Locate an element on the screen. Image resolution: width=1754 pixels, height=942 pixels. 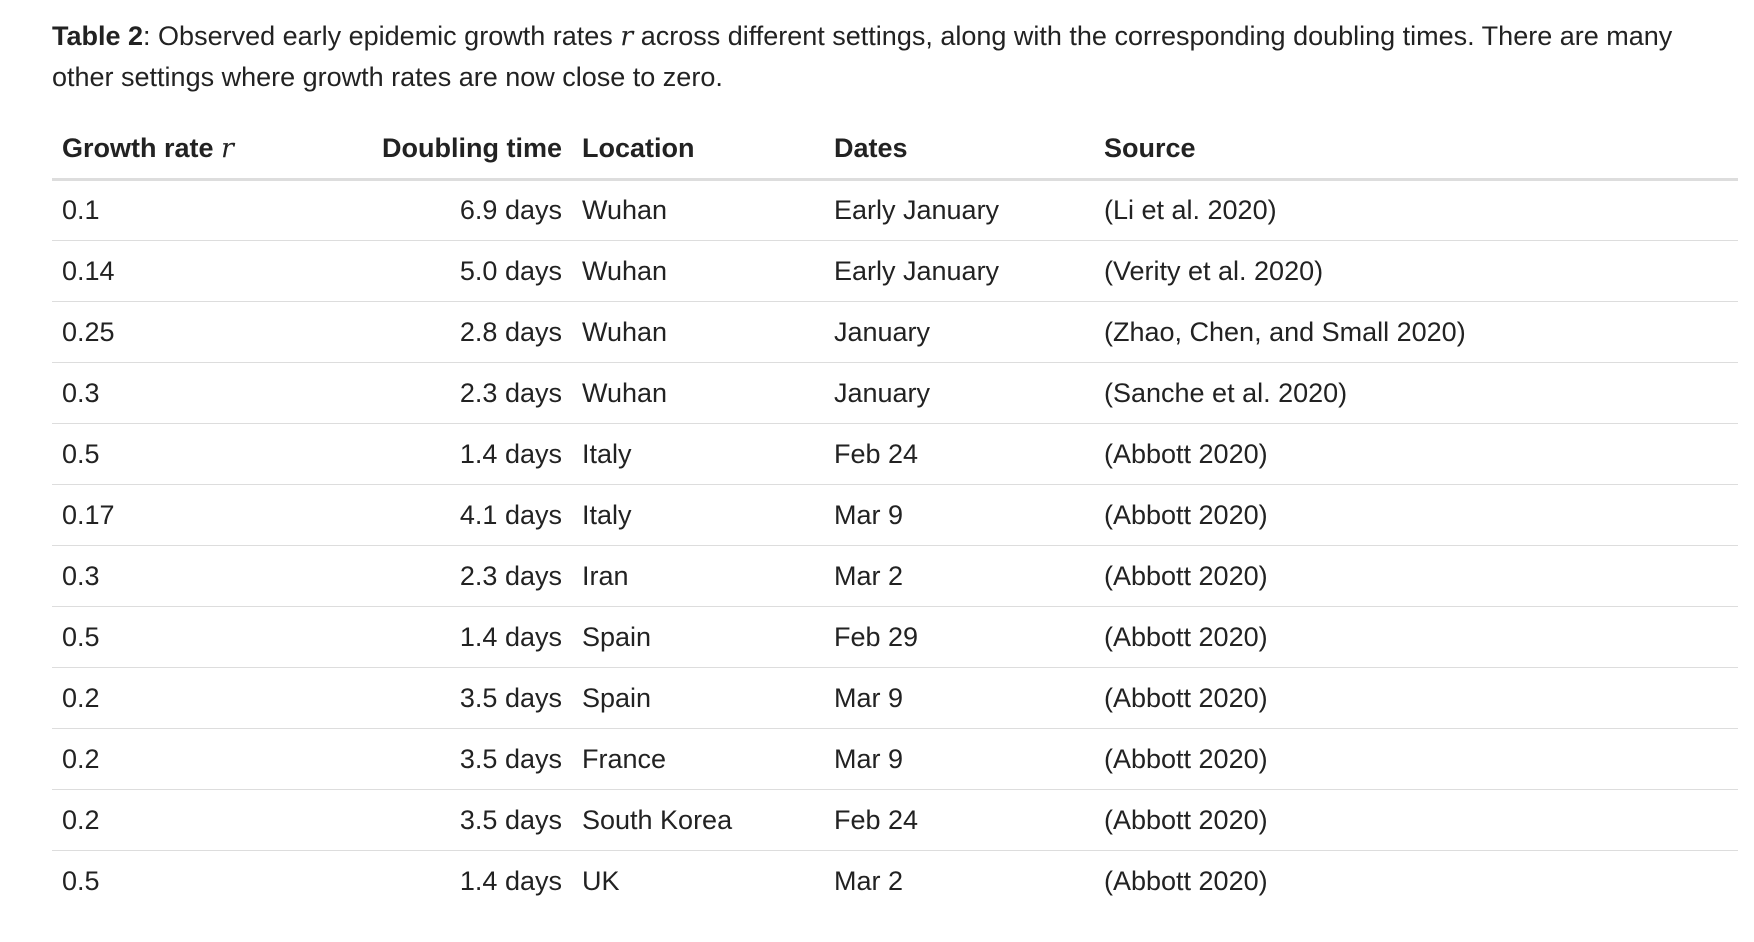
header-source: Source is located at coordinates (1415, 149).